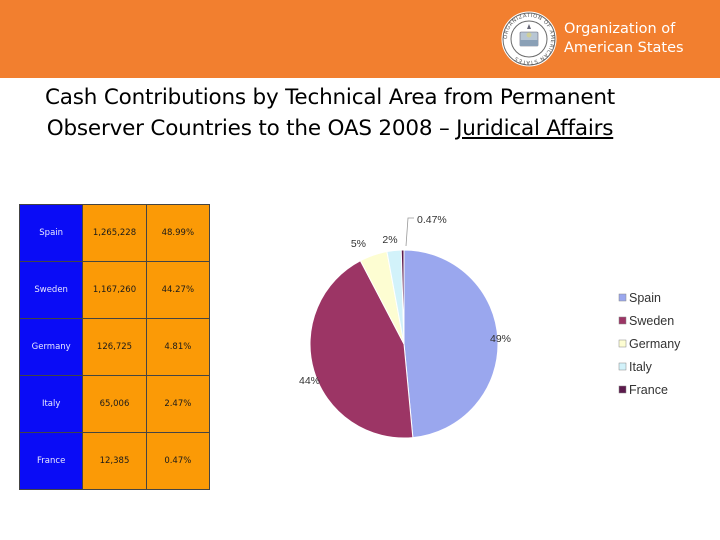 The height and width of the screenshot is (540, 720). I want to click on table-row: Sweden 1,167,260 44.27%, so click(114, 290).